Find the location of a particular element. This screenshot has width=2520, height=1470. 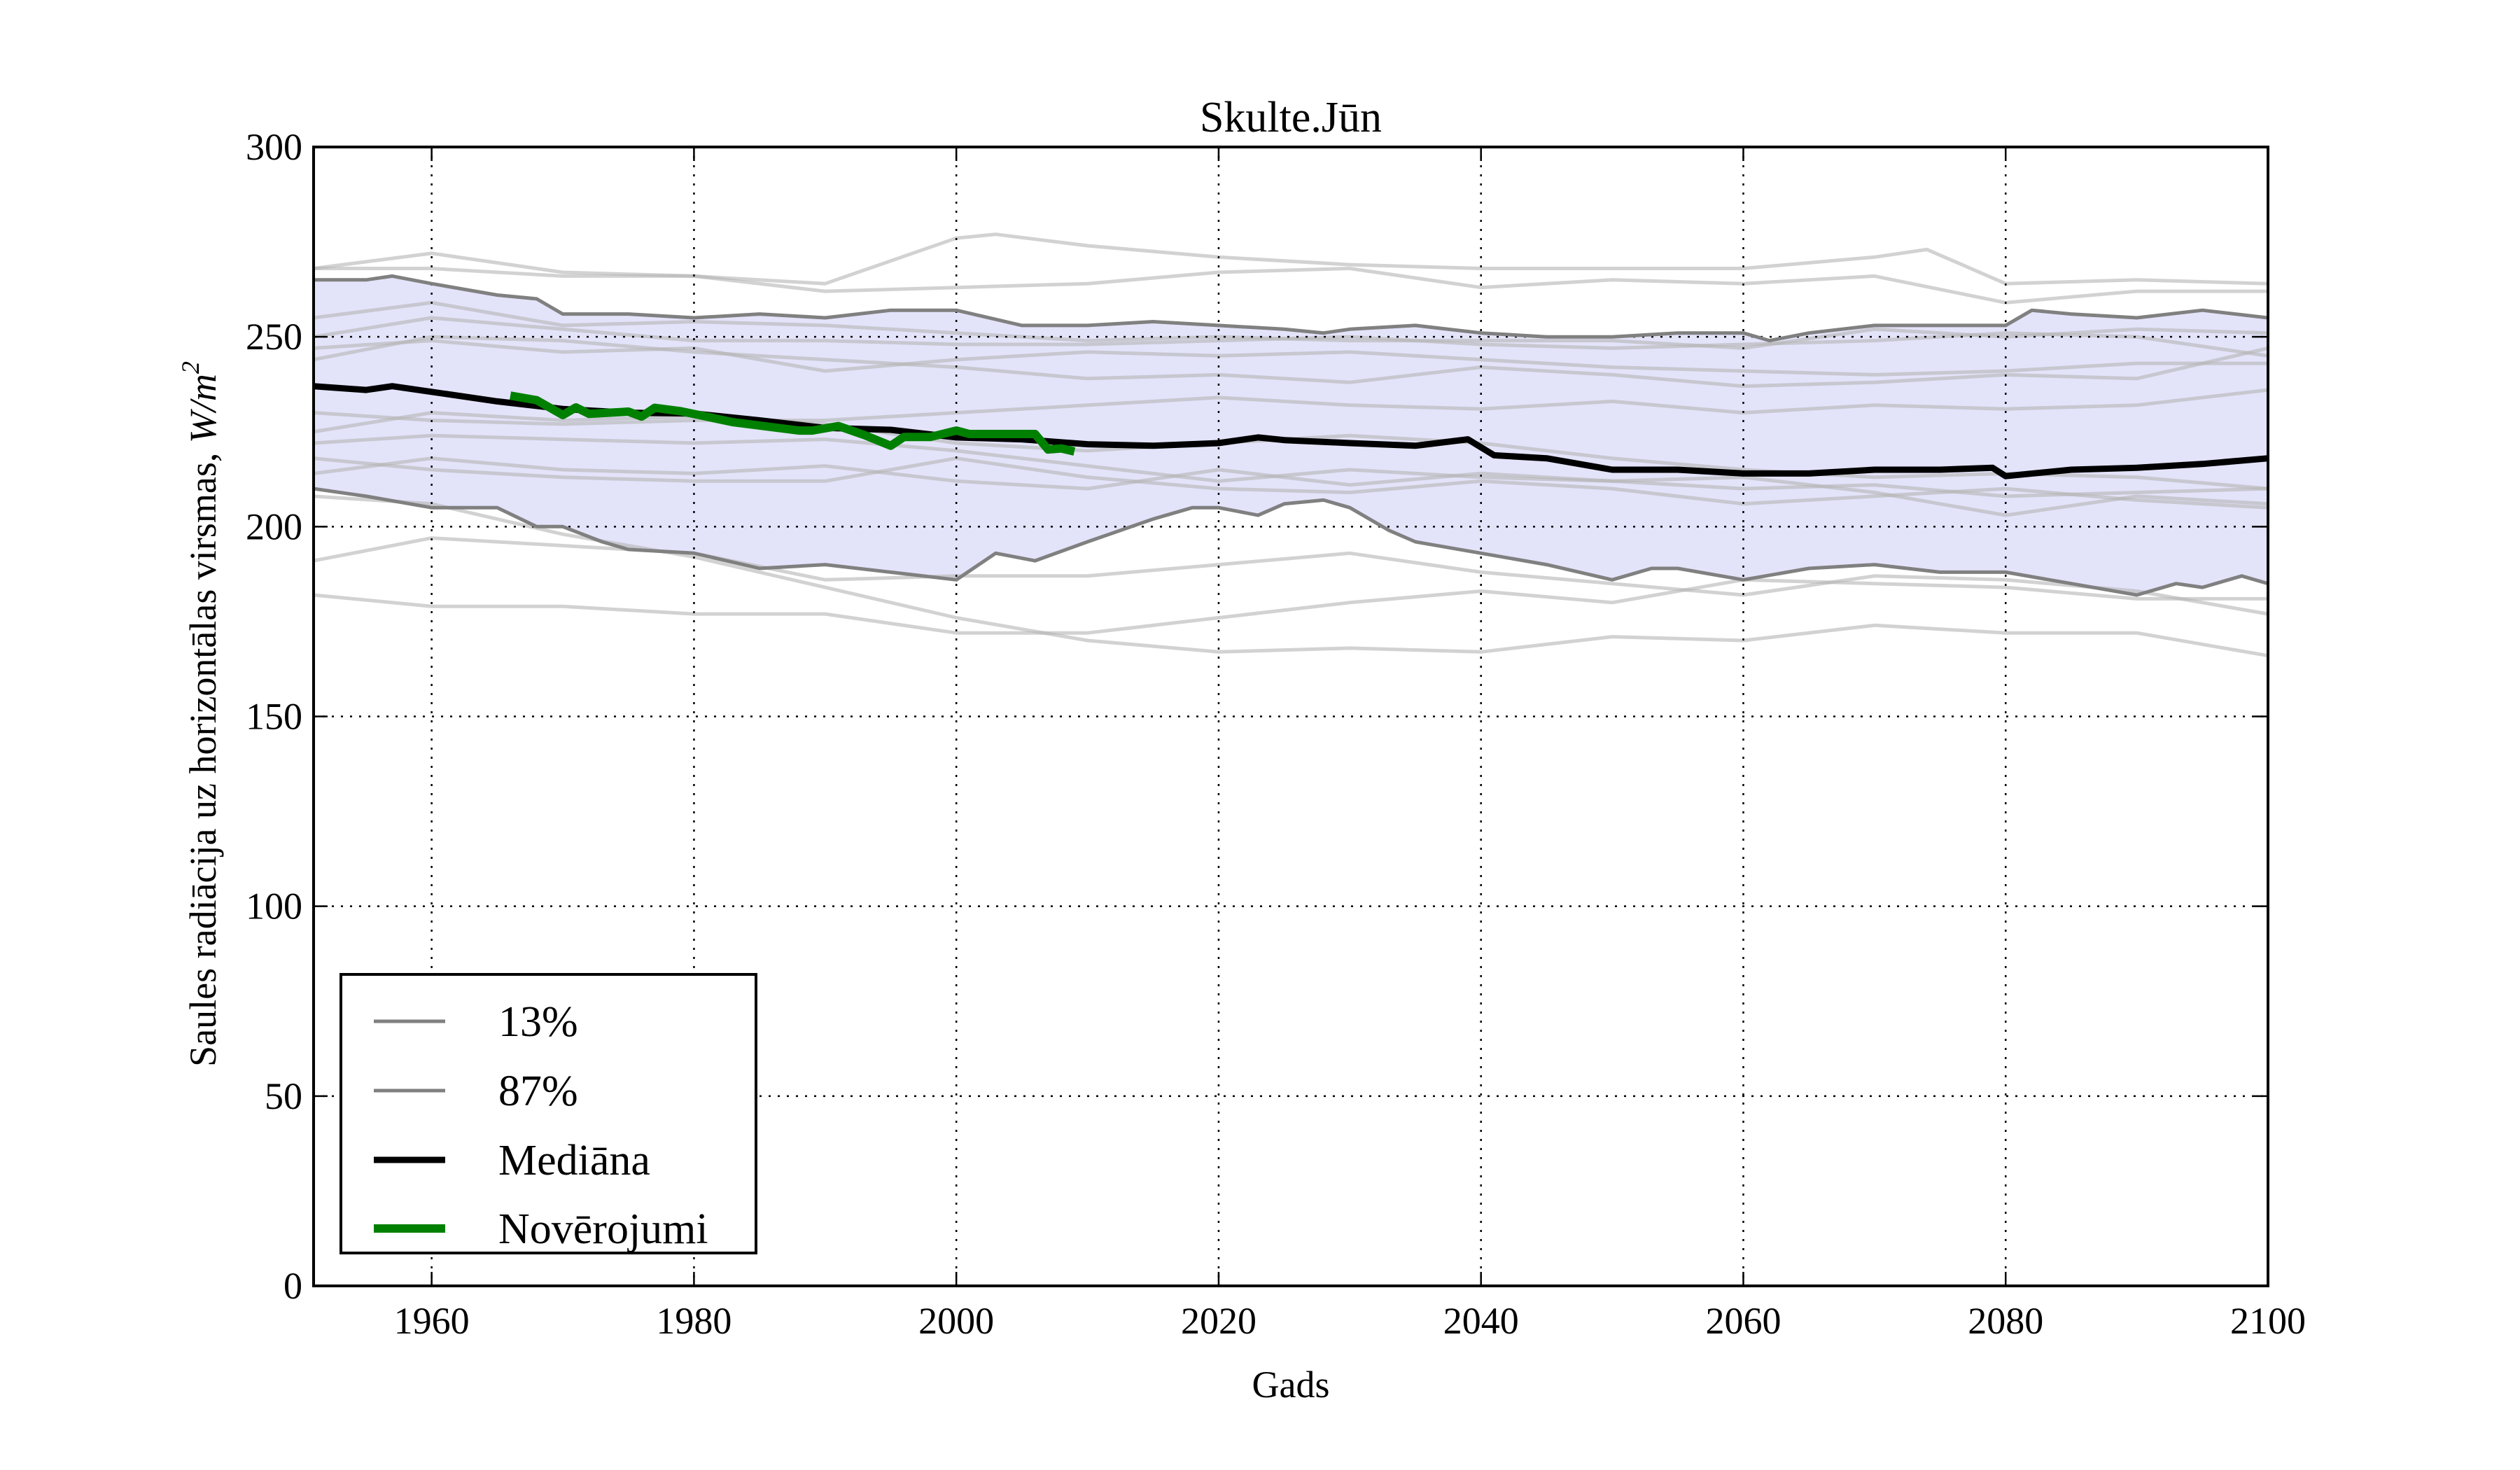

y-tick-label-100: 100 is located at coordinates (274, 906).